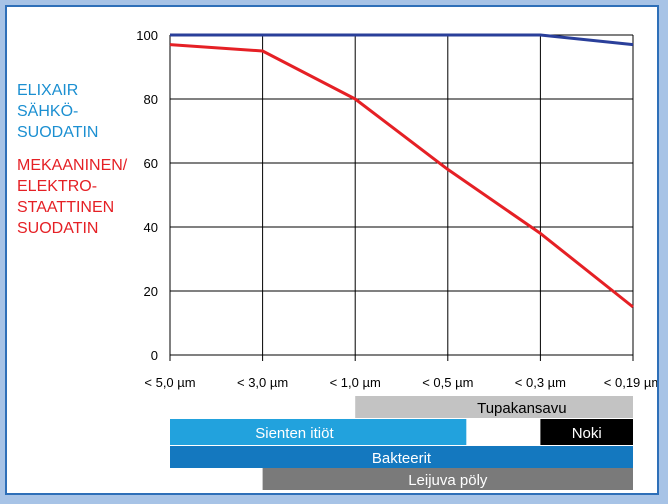  Describe the element at coordinates (169, 382) in the screenshot. I see `x-tick-label: < 5,0 µm` at that location.